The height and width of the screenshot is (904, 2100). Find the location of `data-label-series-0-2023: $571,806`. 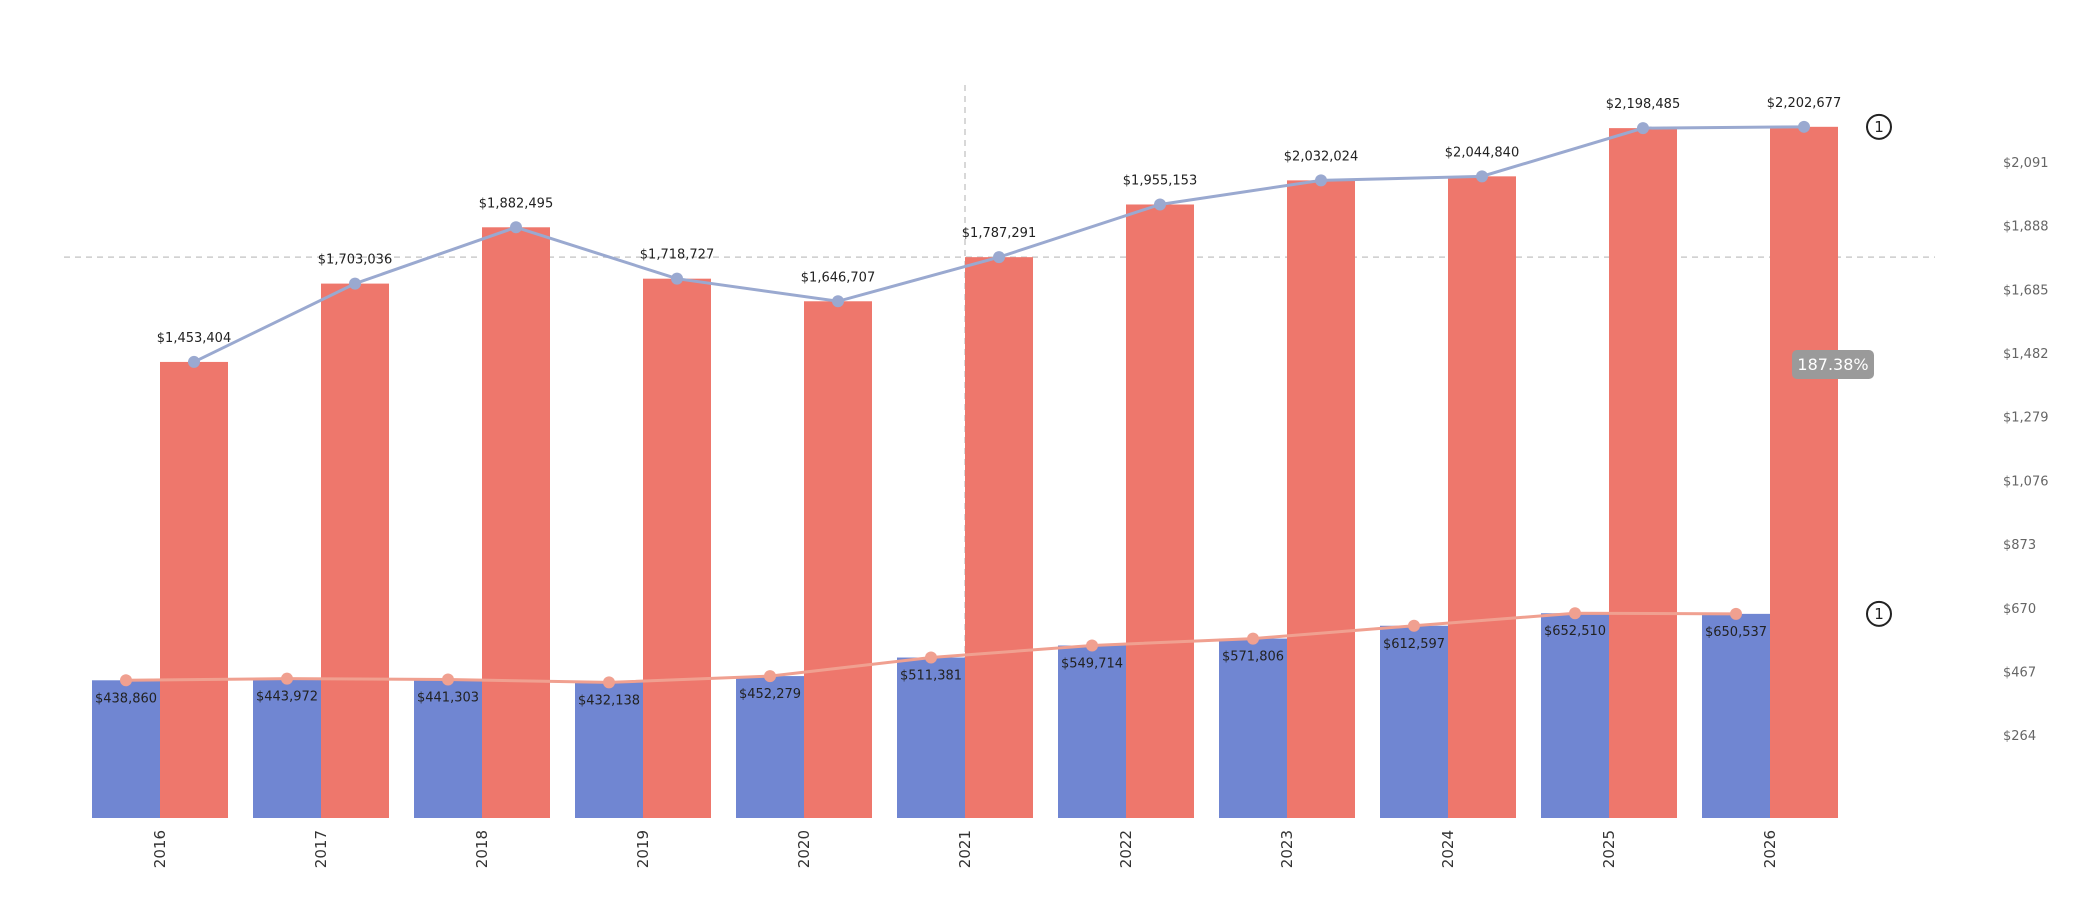

data-label-series-0-2023: $571,806 is located at coordinates (1253, 657).